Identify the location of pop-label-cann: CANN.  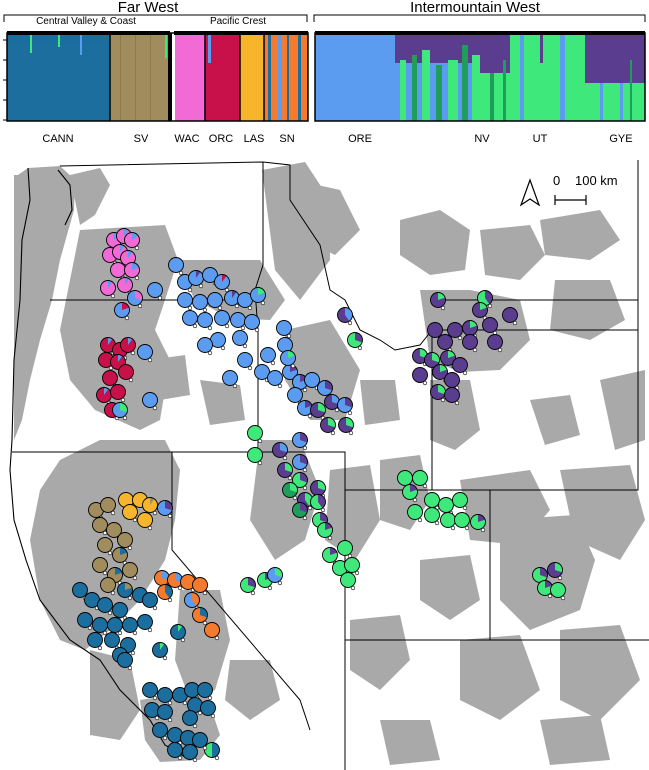
(57, 139).